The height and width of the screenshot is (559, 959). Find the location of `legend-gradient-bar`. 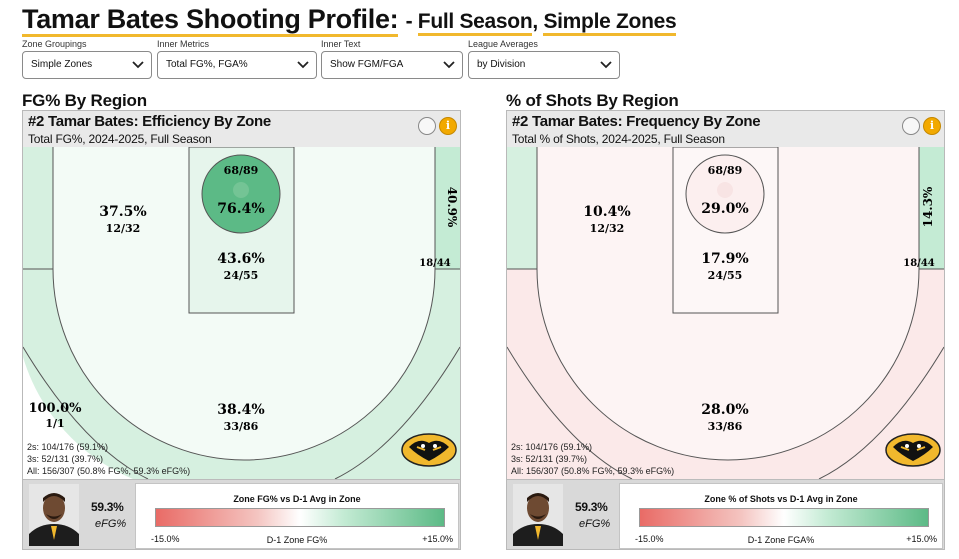

legend-gradient-bar is located at coordinates (300, 517).